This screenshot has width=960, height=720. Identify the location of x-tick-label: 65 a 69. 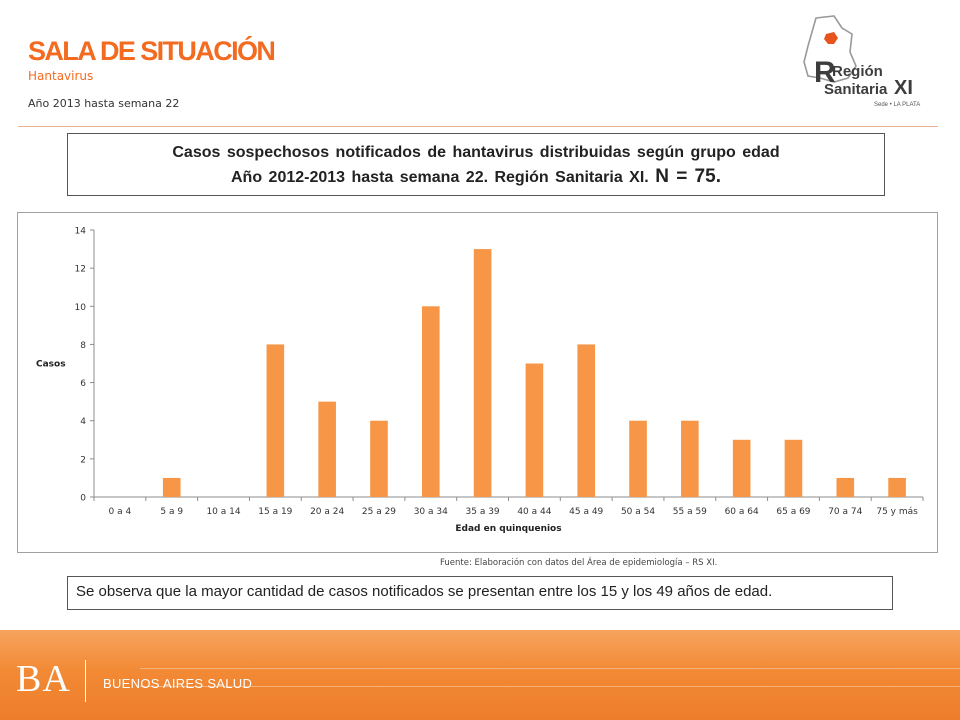
(793, 512).